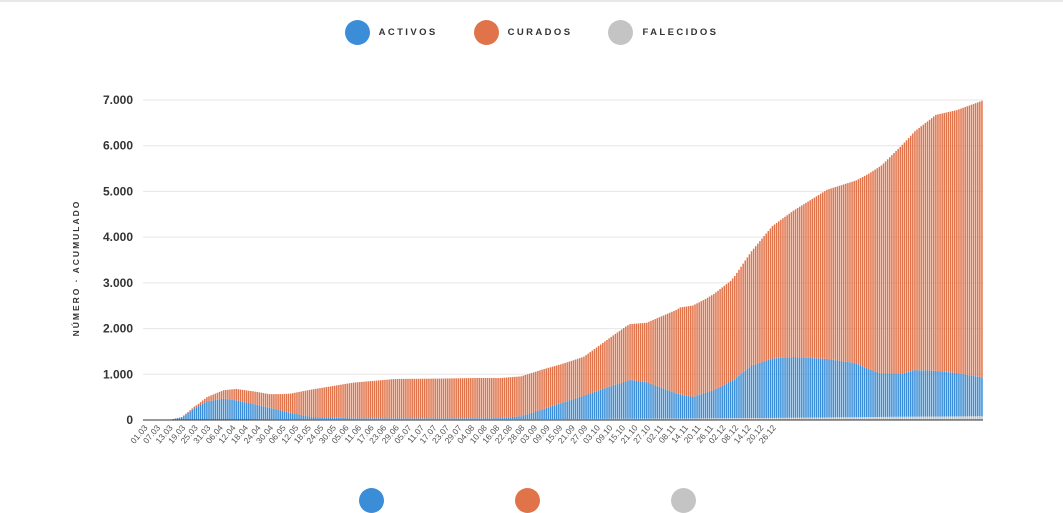  Describe the element at coordinates (532, 500) in the screenshot. I see `legend-bottom-item-curados` at that location.